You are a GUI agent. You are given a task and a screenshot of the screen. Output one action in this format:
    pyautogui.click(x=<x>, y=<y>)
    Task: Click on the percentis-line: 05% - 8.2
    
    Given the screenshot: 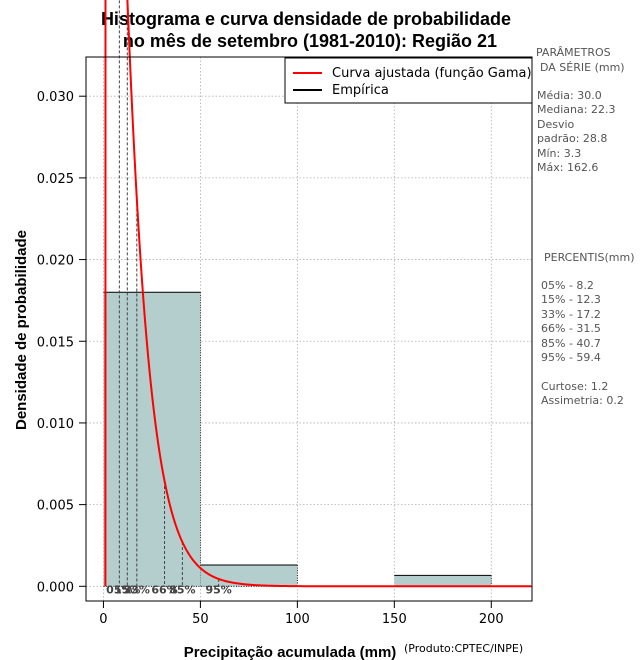 What is the action you would take?
    pyautogui.click(x=567, y=285)
    